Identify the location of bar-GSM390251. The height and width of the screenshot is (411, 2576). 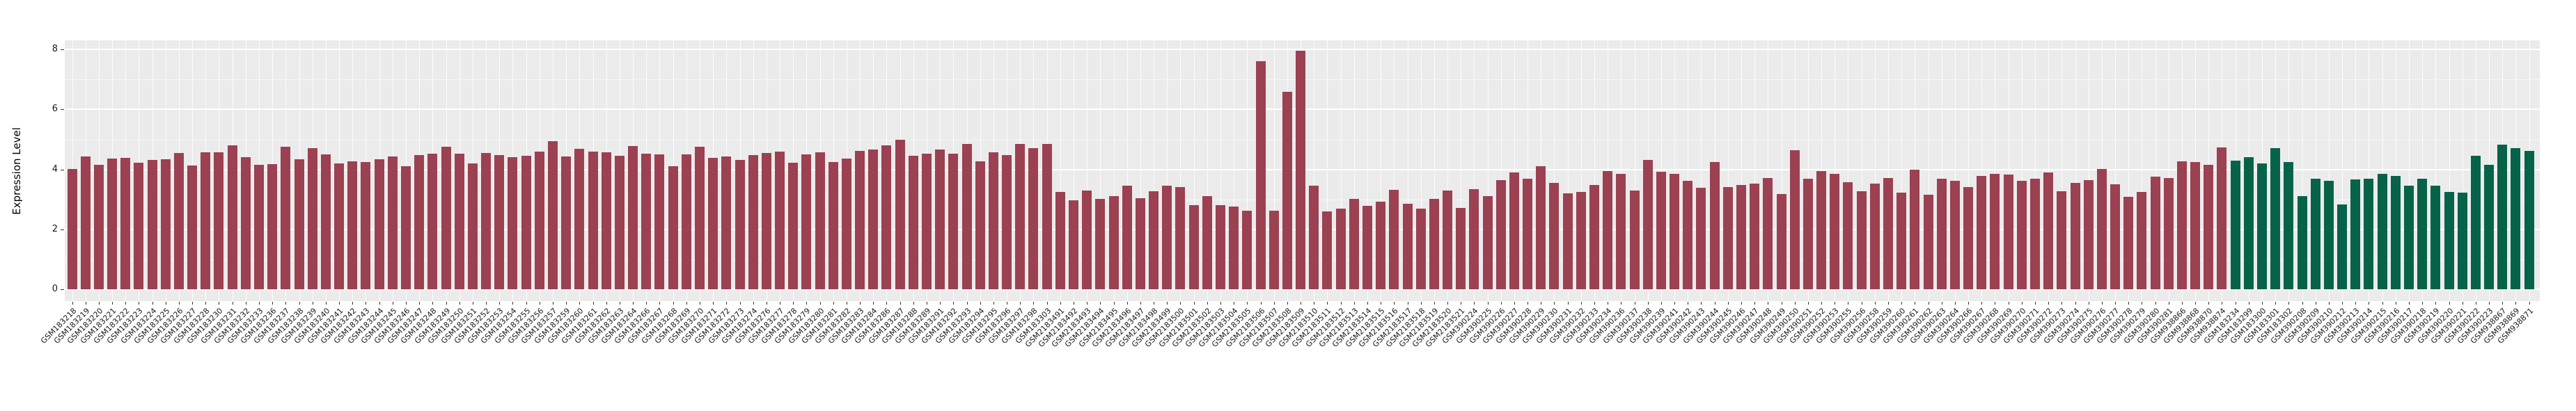
(1808, 234).